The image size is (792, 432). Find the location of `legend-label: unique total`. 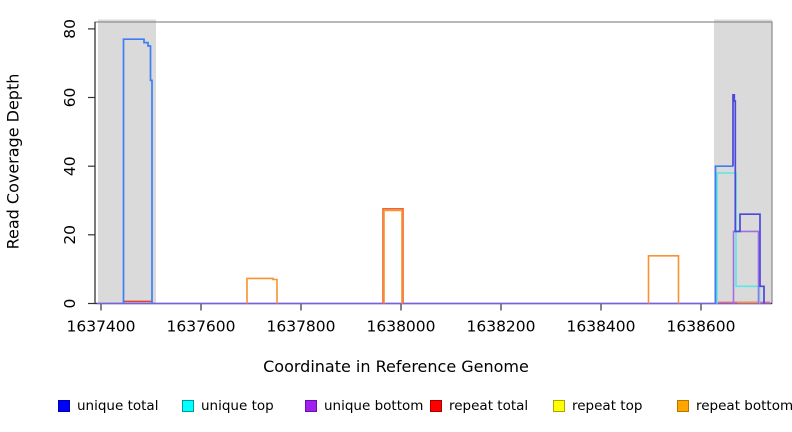

legend-label: unique total is located at coordinates (118, 406).